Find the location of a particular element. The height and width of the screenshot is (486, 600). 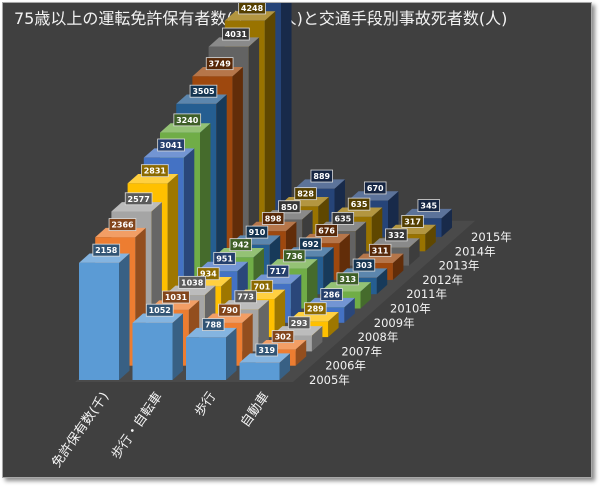

svg-text: 773 is located at coordinates (245, 297).